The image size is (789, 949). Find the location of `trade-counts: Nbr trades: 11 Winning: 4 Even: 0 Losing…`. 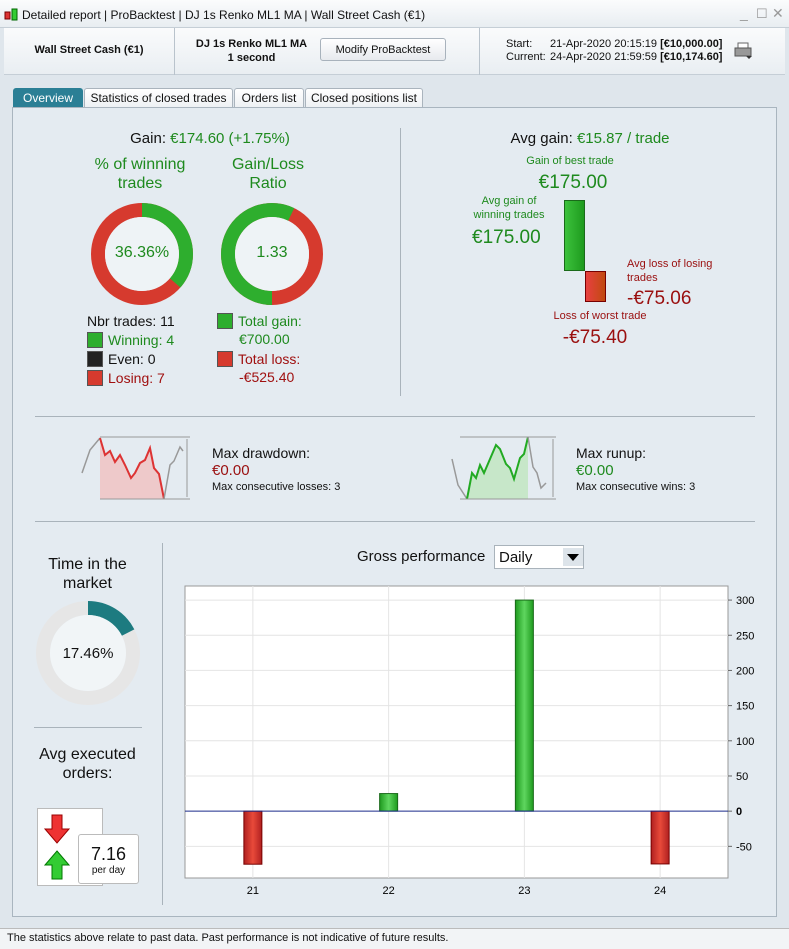

trade-counts: Nbr trades: 11 Winning: 4 Even: 0 Losing… is located at coordinates (131, 350).